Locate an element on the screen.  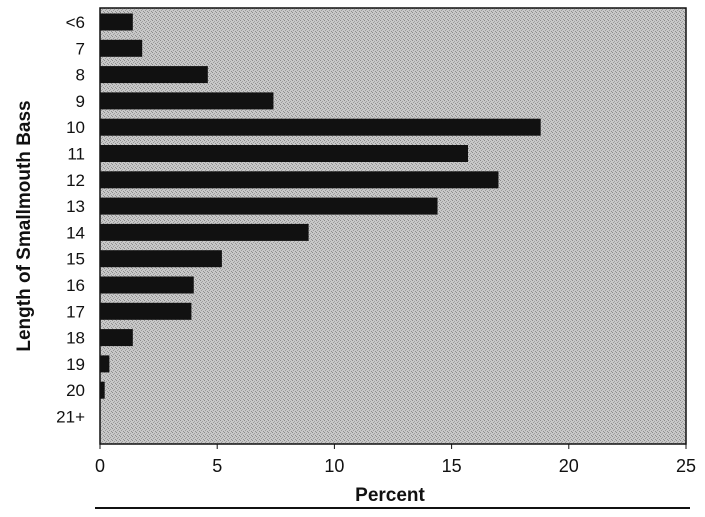
x-tick-label: 0 is located at coordinates (100, 466).